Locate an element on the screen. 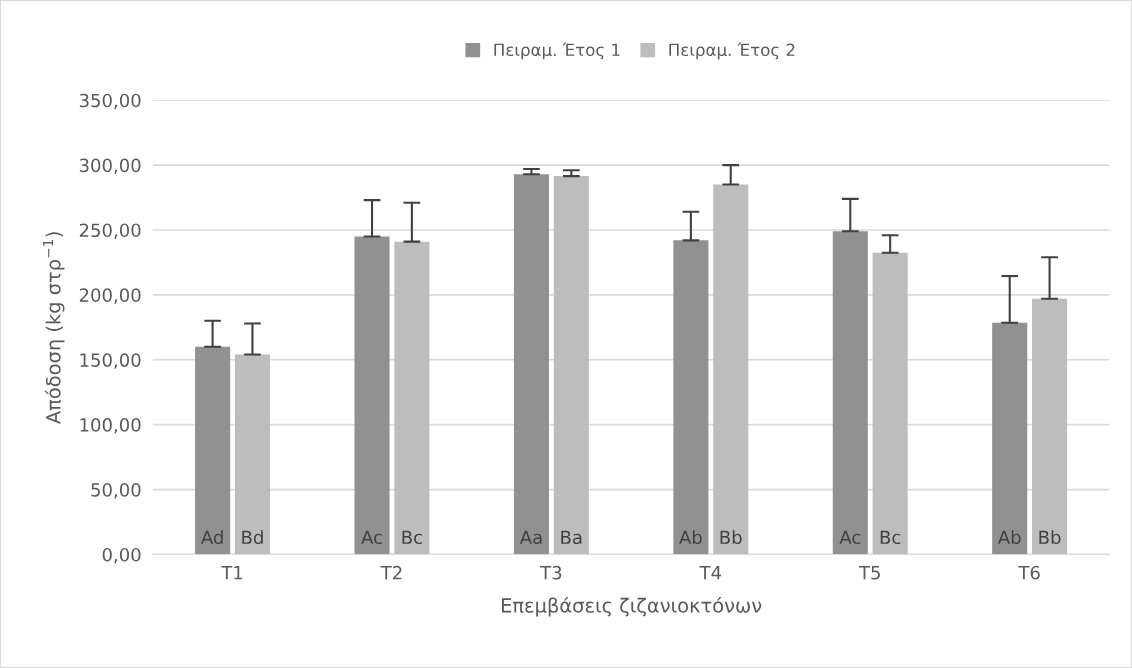  y-tick-label: 100,00 is located at coordinates (110, 426).